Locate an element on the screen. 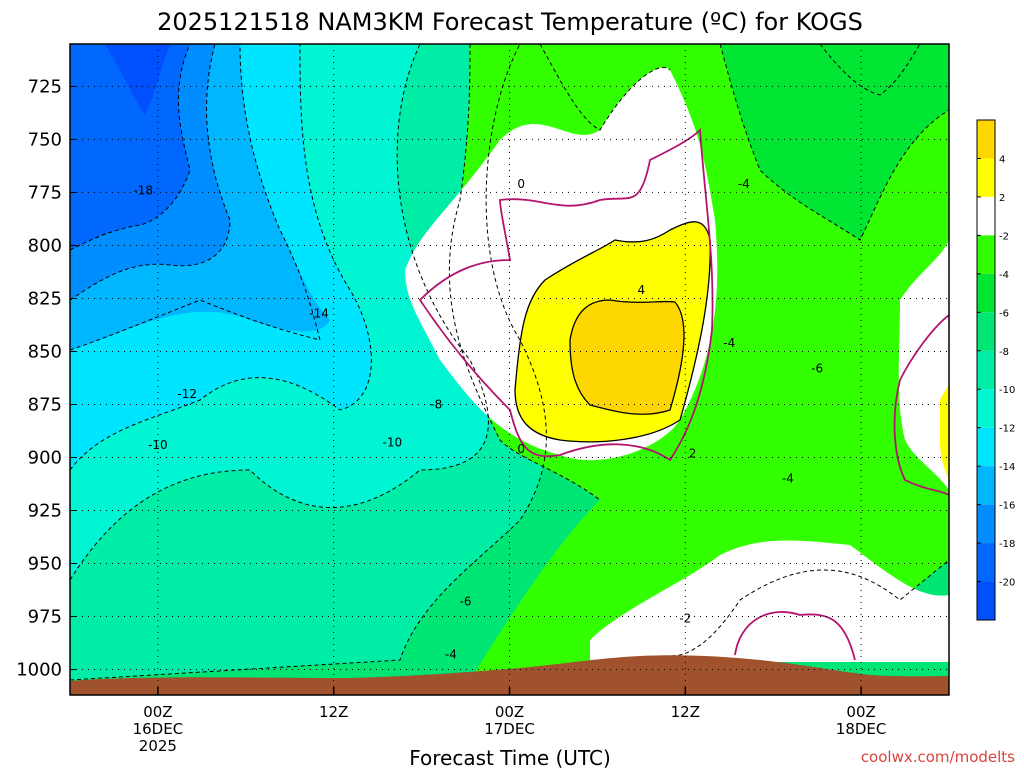 The image size is (1024, 768). colorbar-label: -8 is located at coordinates (1004, 352).